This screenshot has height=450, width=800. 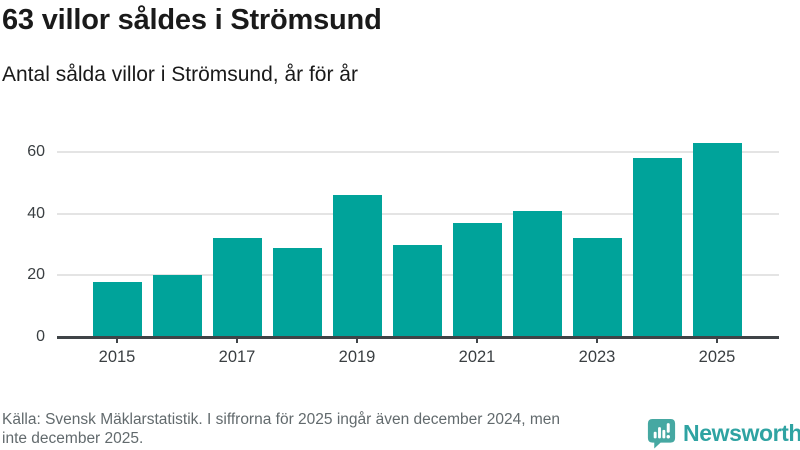 I want to click on speech-bubble-bar-chart-icon, so click(x=661, y=434).